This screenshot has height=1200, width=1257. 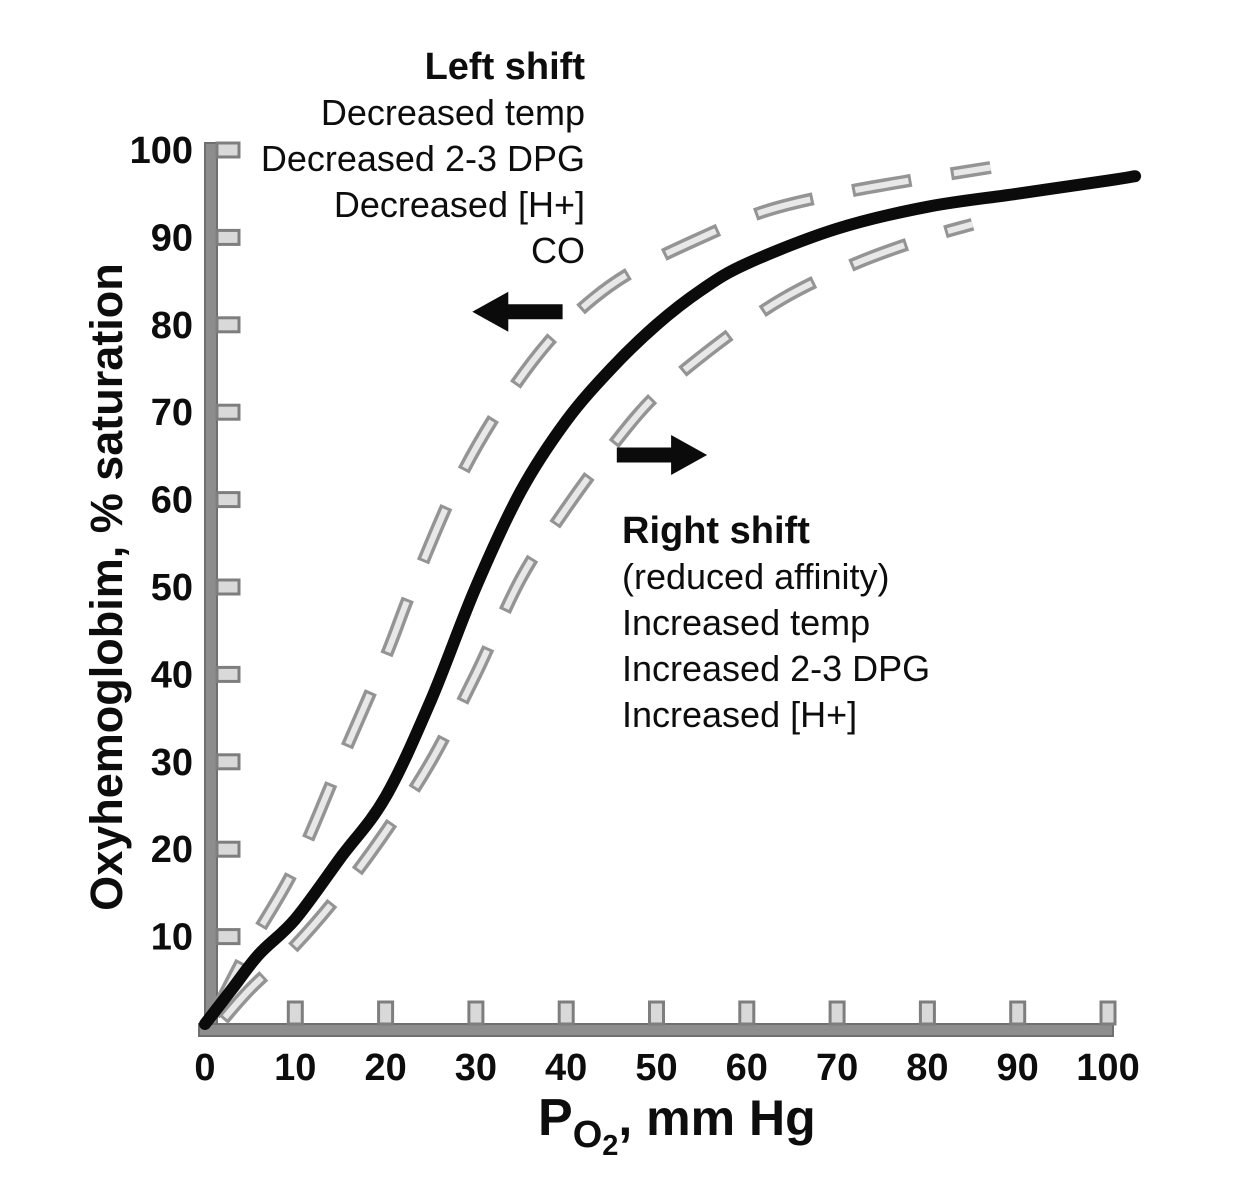 What do you see at coordinates (610, 1146) in the screenshot?
I see `x-axis-label-subsubscript: 2` at bounding box center [610, 1146].